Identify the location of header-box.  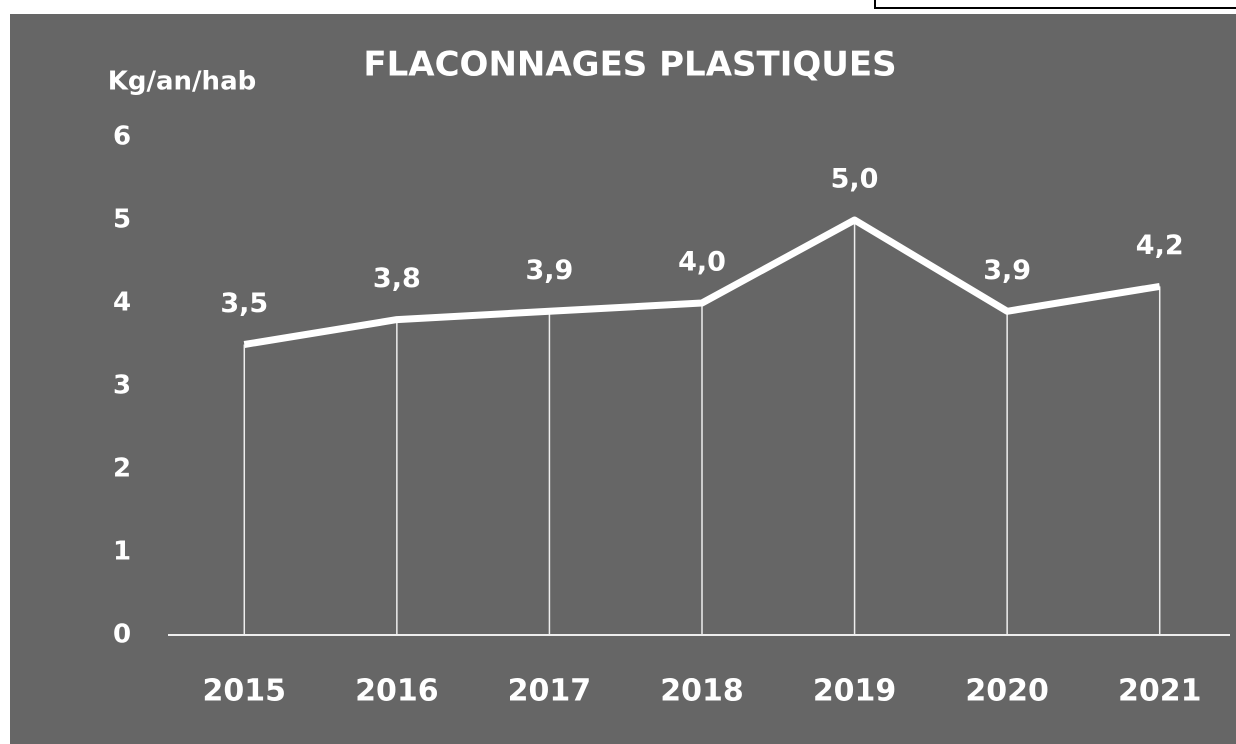
(1055, 4).